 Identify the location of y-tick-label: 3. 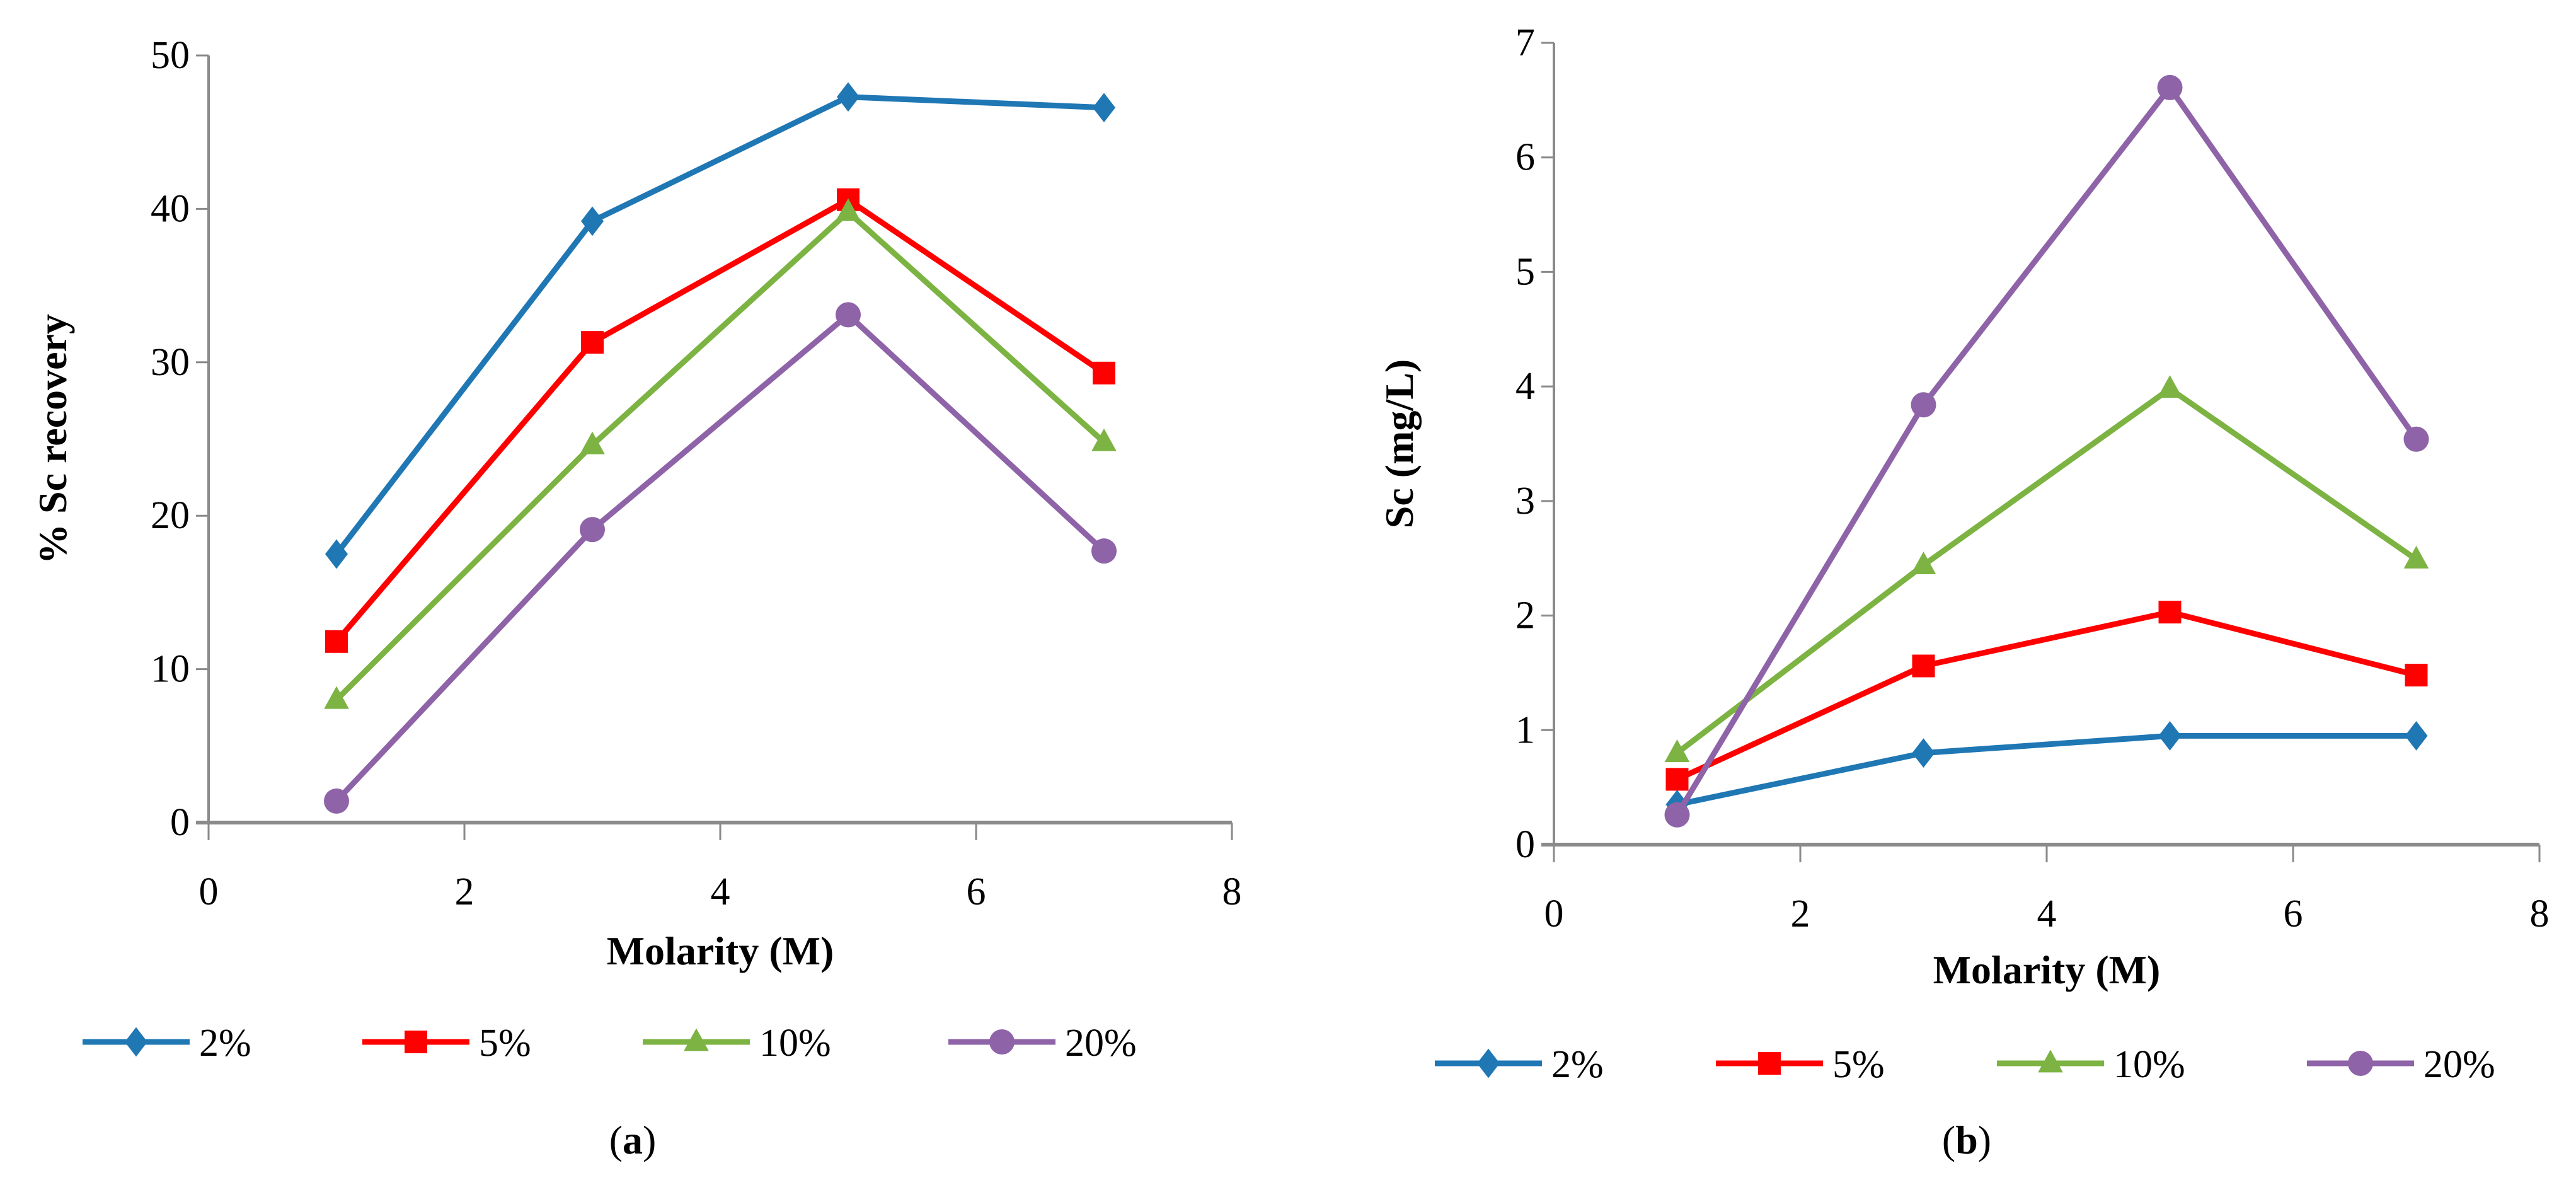
(1525, 501).